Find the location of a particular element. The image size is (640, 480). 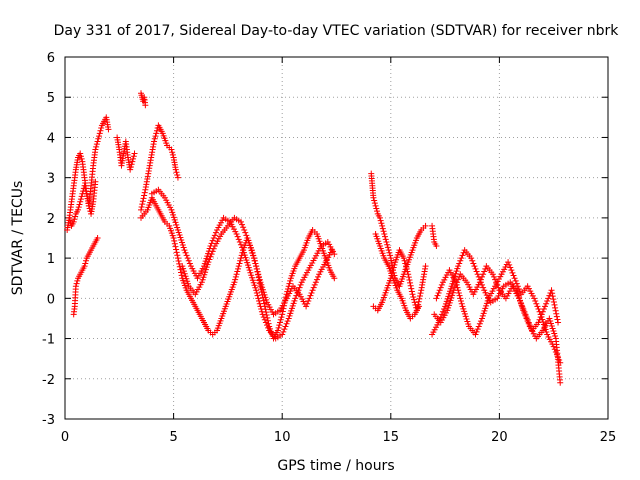

x-tick-label: 25 is located at coordinates (608, 437).